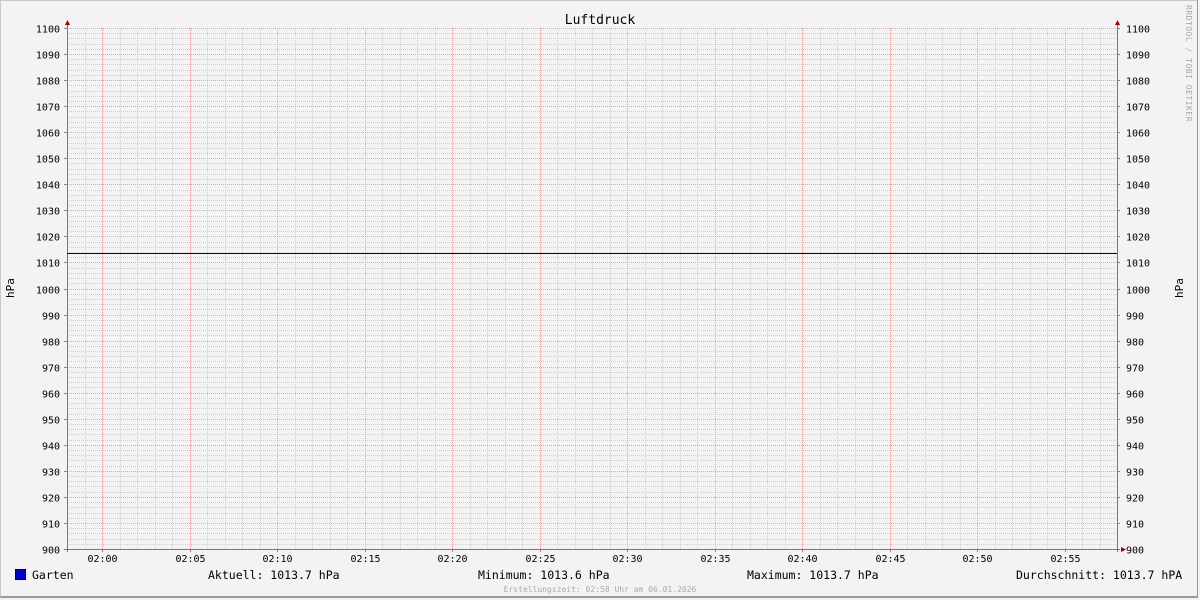 This screenshot has width=1200, height=600. Describe the element at coordinates (1188, 63) in the screenshot. I see `watermark: RRDTOOL / TOBI OETIKER` at that location.